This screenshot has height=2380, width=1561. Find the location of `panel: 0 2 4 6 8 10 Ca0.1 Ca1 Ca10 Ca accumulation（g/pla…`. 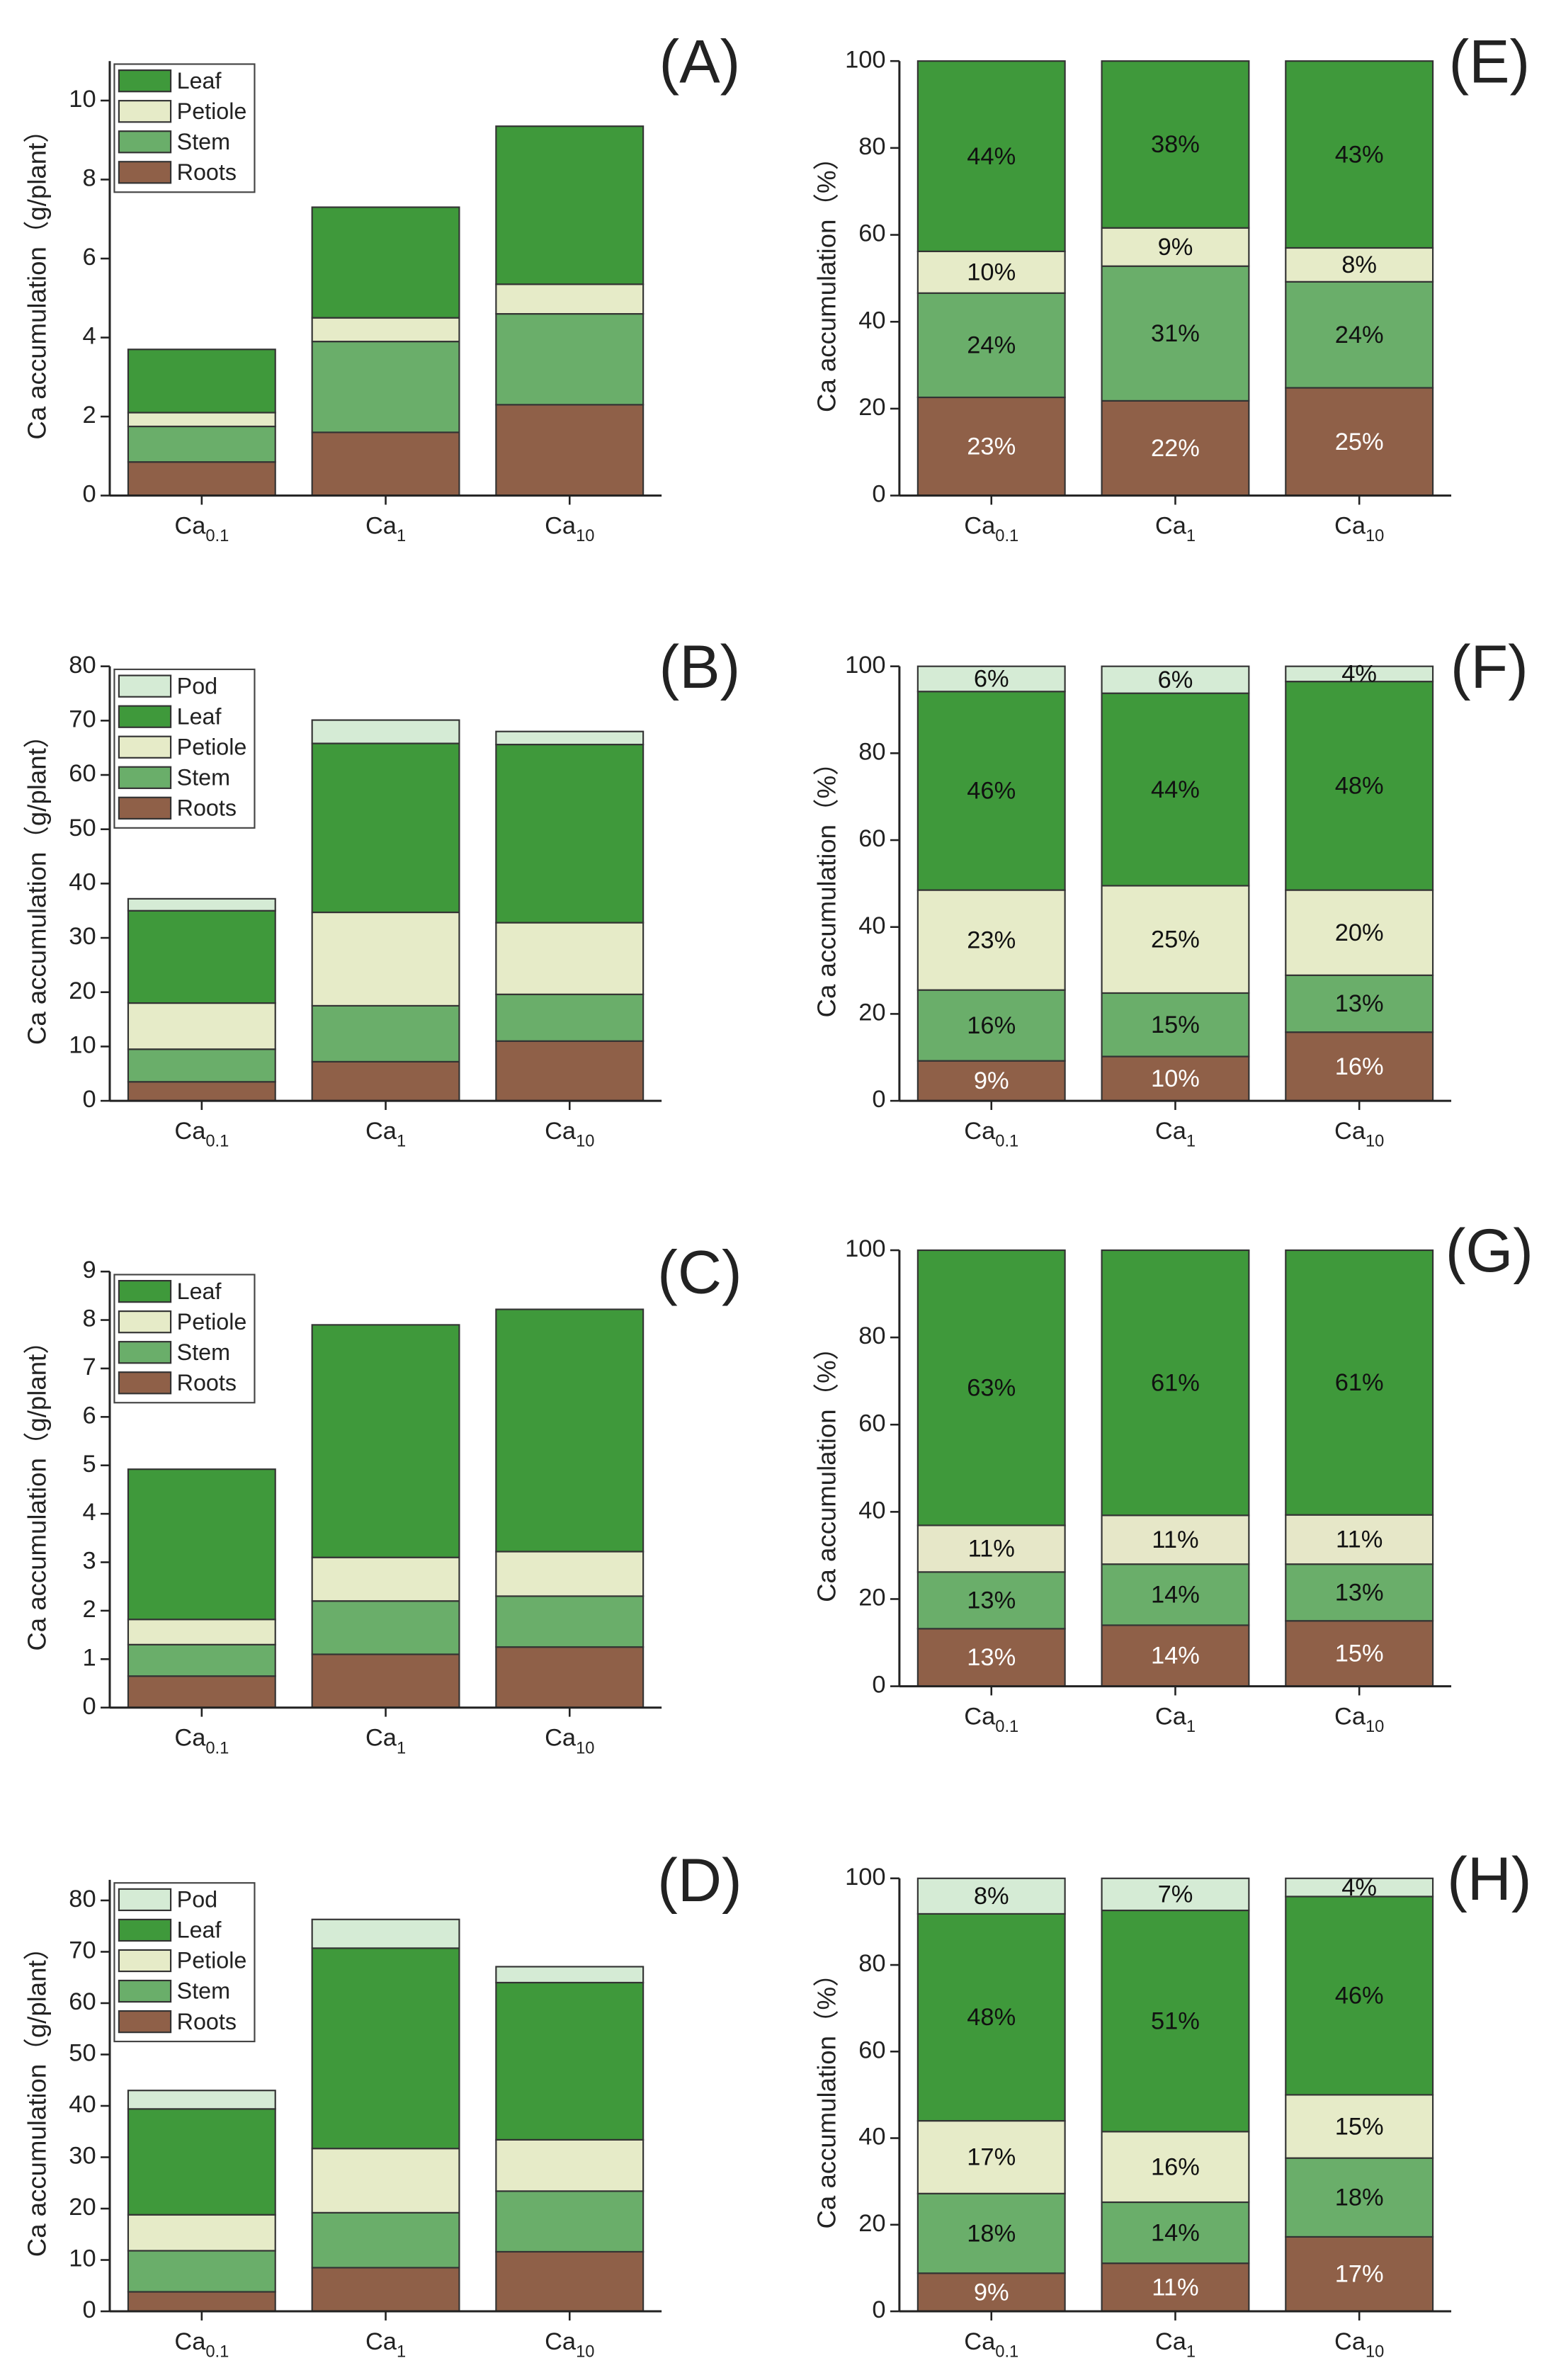

panel: 0 2 4 6 8 10 Ca0.1 Ca1 Ca10 Ca accumulation（g/pla… is located at coordinates (382, 287).